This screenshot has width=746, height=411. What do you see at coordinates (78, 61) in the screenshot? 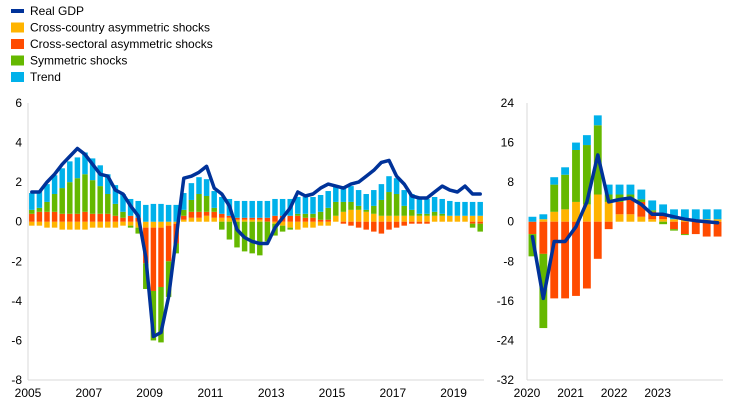
I see `legend-label-sym: Symmetric shocks` at bounding box center [78, 61].